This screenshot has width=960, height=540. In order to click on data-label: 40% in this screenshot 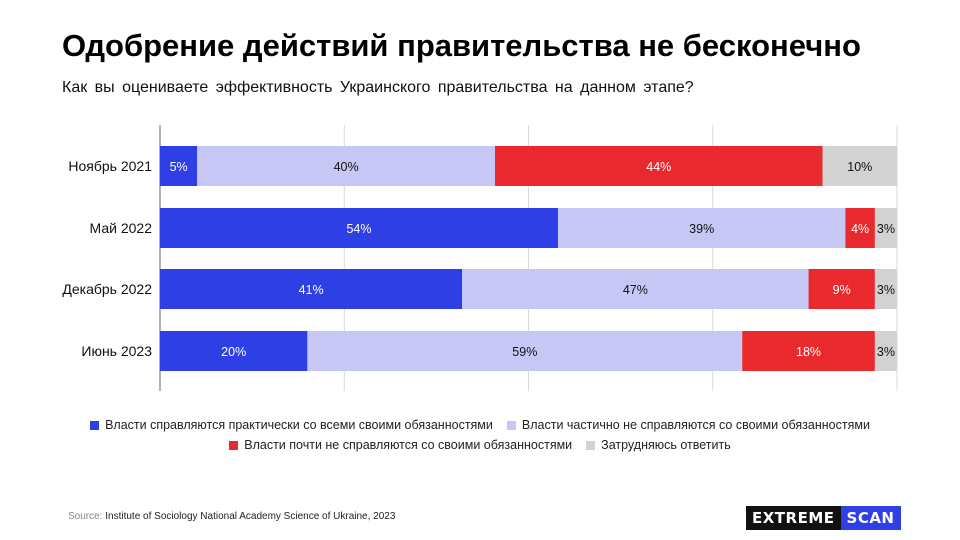, I will do `click(346, 167)`.